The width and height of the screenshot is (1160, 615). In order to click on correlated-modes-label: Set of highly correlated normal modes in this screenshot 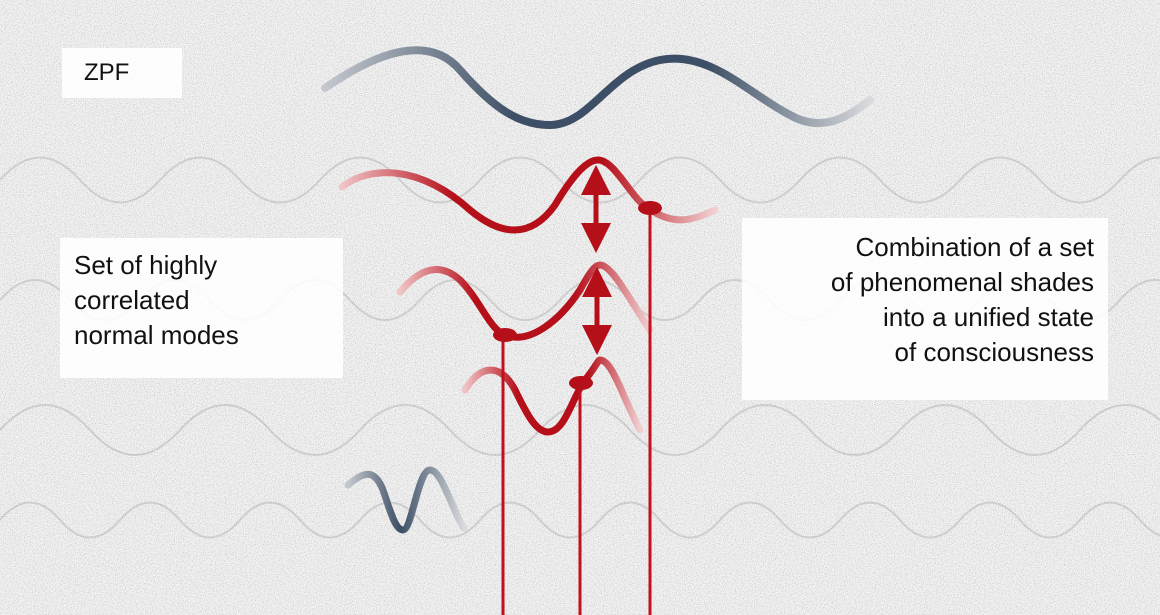, I will do `click(201, 308)`.